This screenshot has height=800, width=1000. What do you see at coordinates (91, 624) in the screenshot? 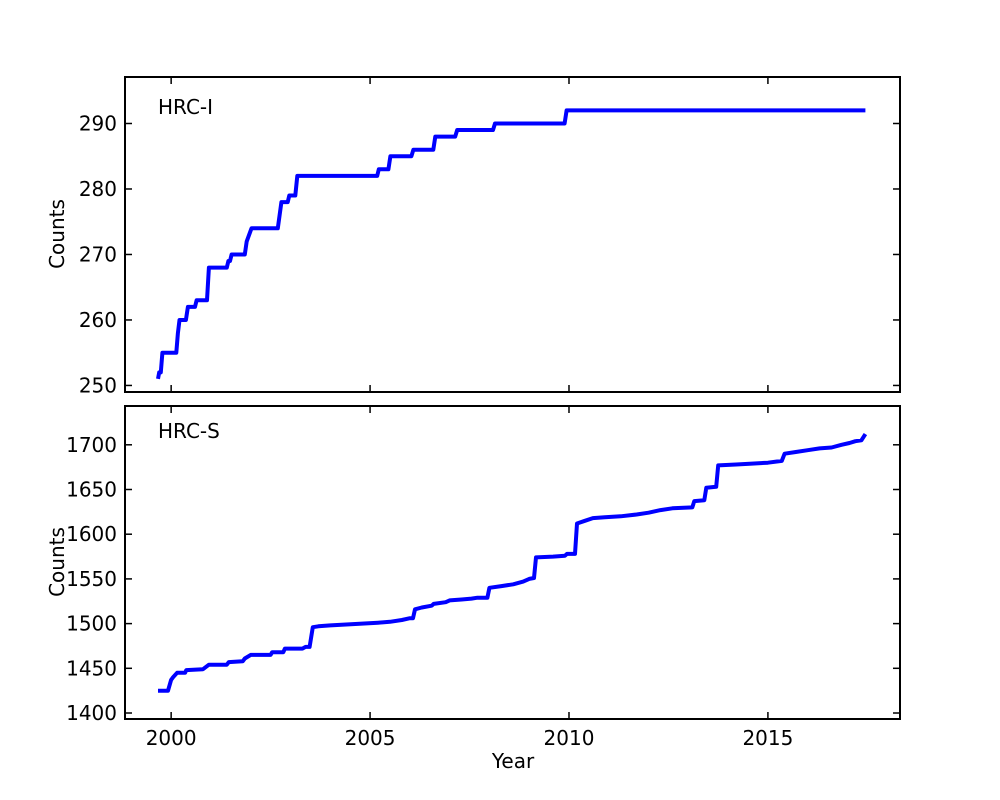
I see `y-tick-label: 1500` at bounding box center [91, 624].